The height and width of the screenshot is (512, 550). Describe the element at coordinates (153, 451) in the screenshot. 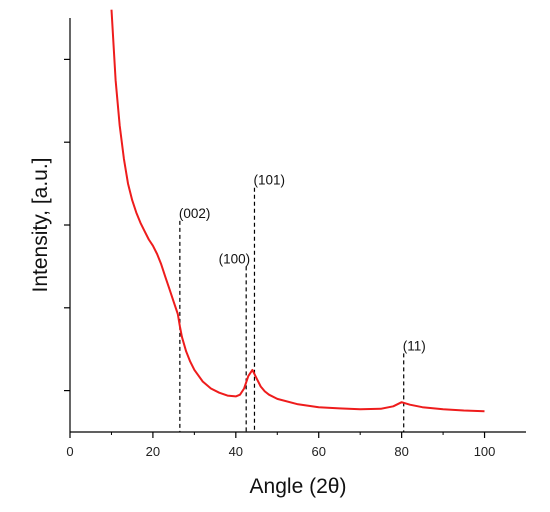

I see `x-tick-label: 20` at that location.